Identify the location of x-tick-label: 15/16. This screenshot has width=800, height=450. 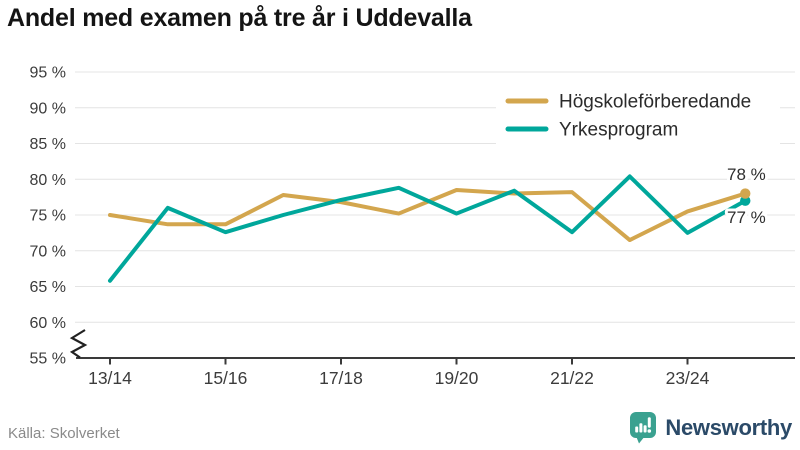
(226, 378).